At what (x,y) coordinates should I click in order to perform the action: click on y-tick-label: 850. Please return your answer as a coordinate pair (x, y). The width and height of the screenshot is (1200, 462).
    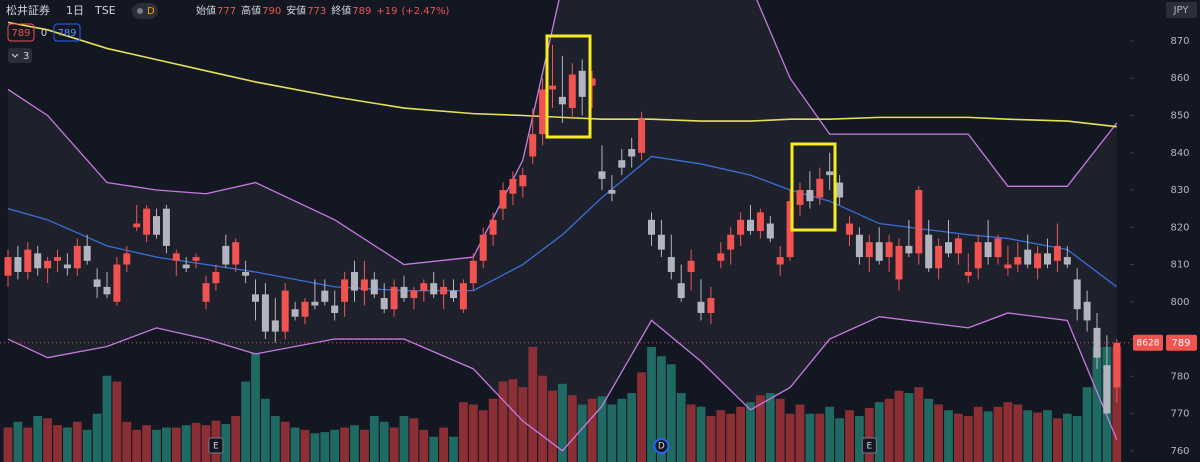
    Looking at the image, I should click on (1179, 116).